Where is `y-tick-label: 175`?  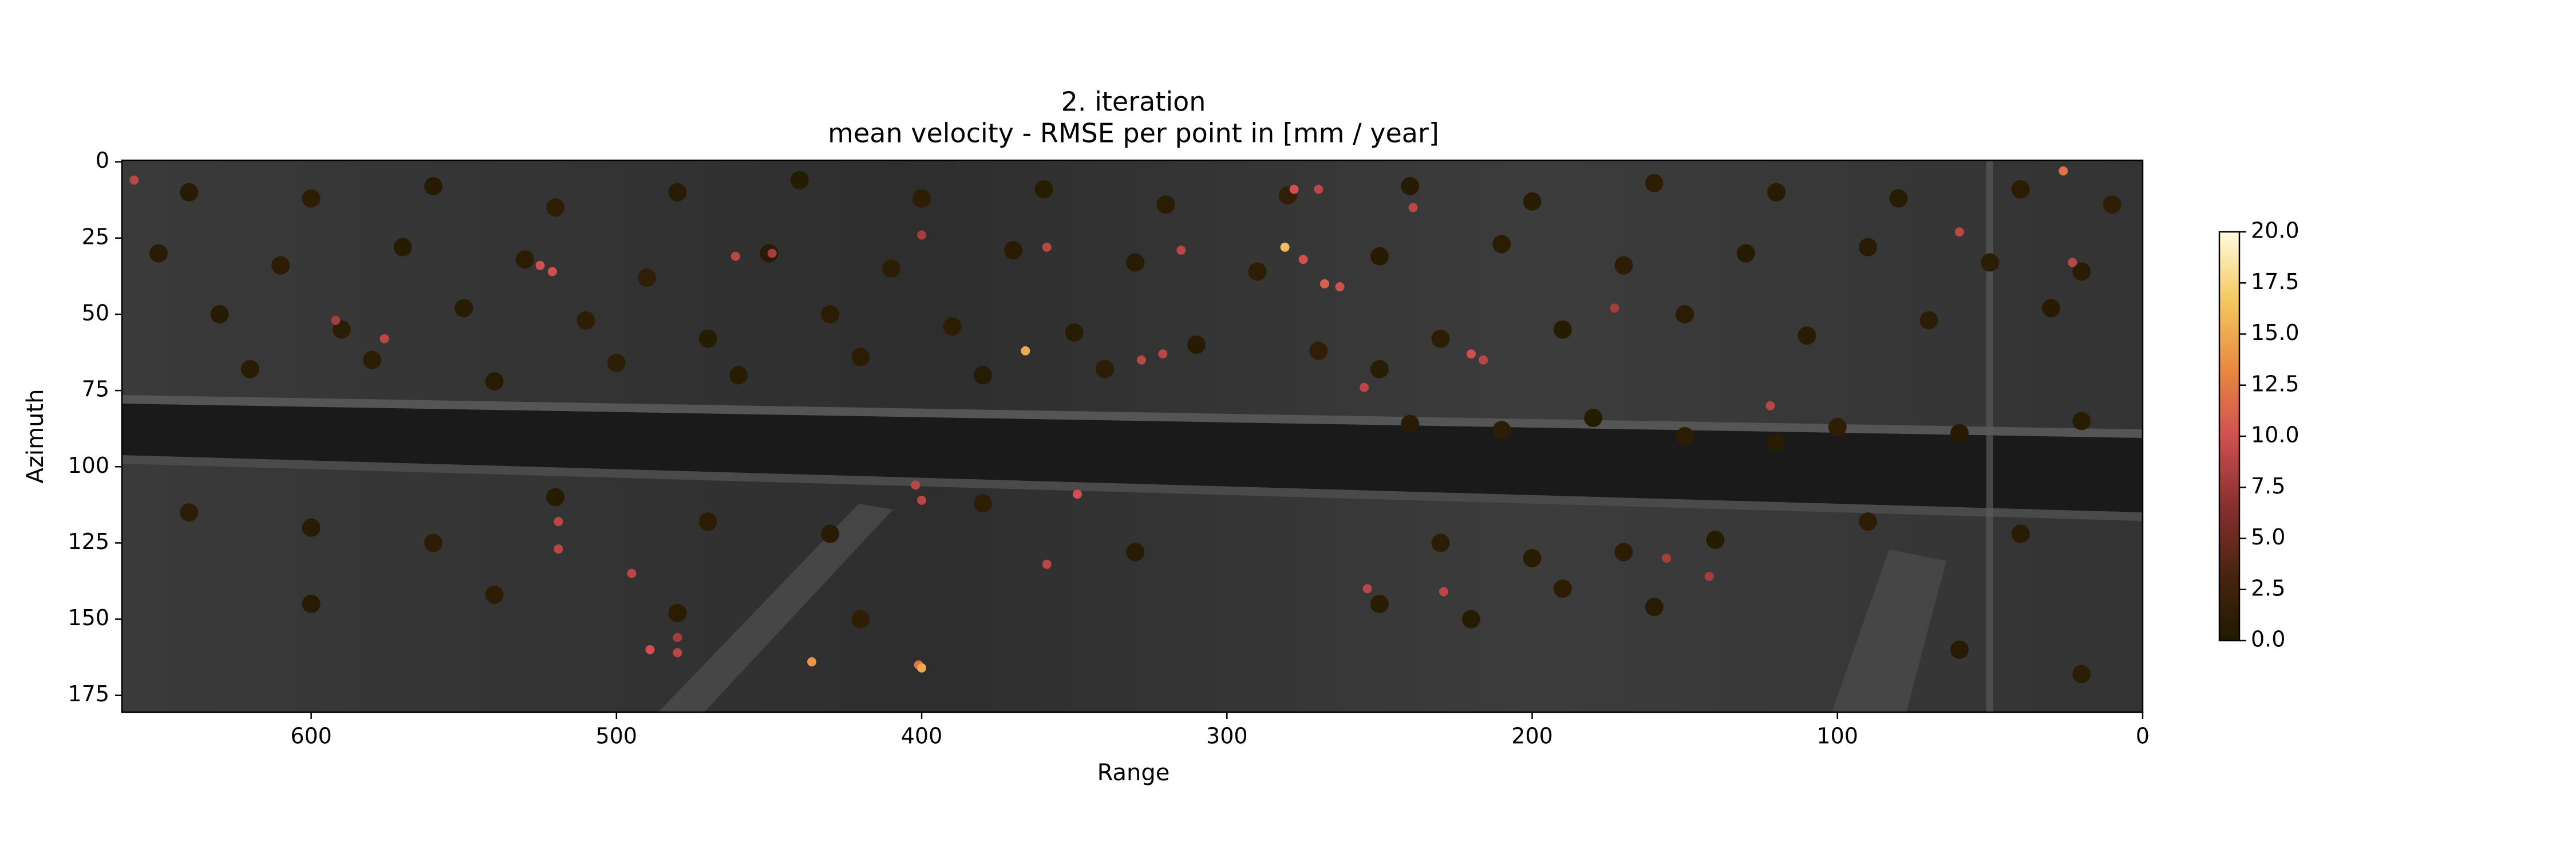
y-tick-label: 175 is located at coordinates (88, 693).